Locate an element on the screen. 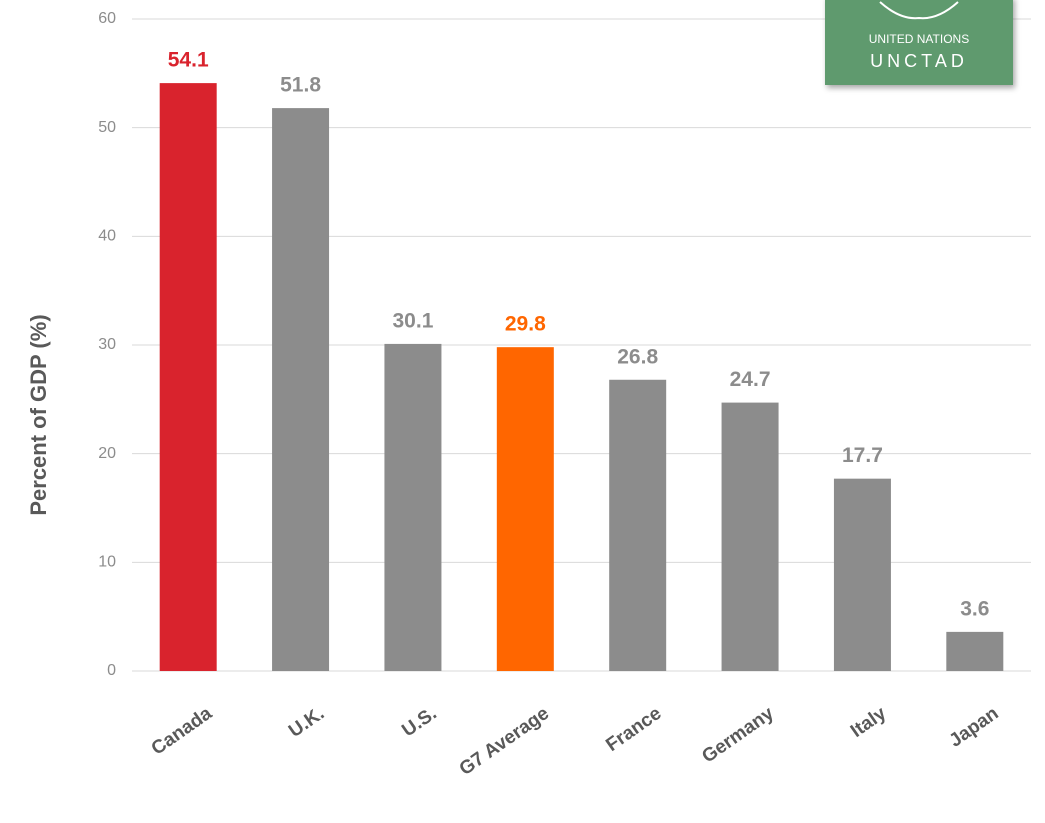  x-tick-label: Japan is located at coordinates (974, 727).